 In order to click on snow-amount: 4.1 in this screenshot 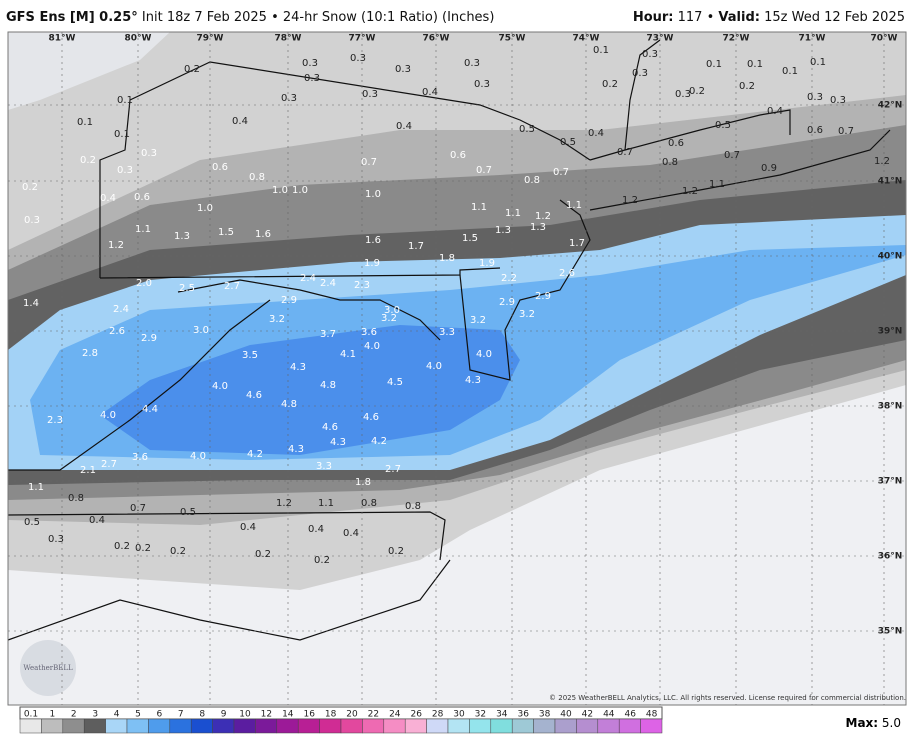, I will do `click(348, 354)`.